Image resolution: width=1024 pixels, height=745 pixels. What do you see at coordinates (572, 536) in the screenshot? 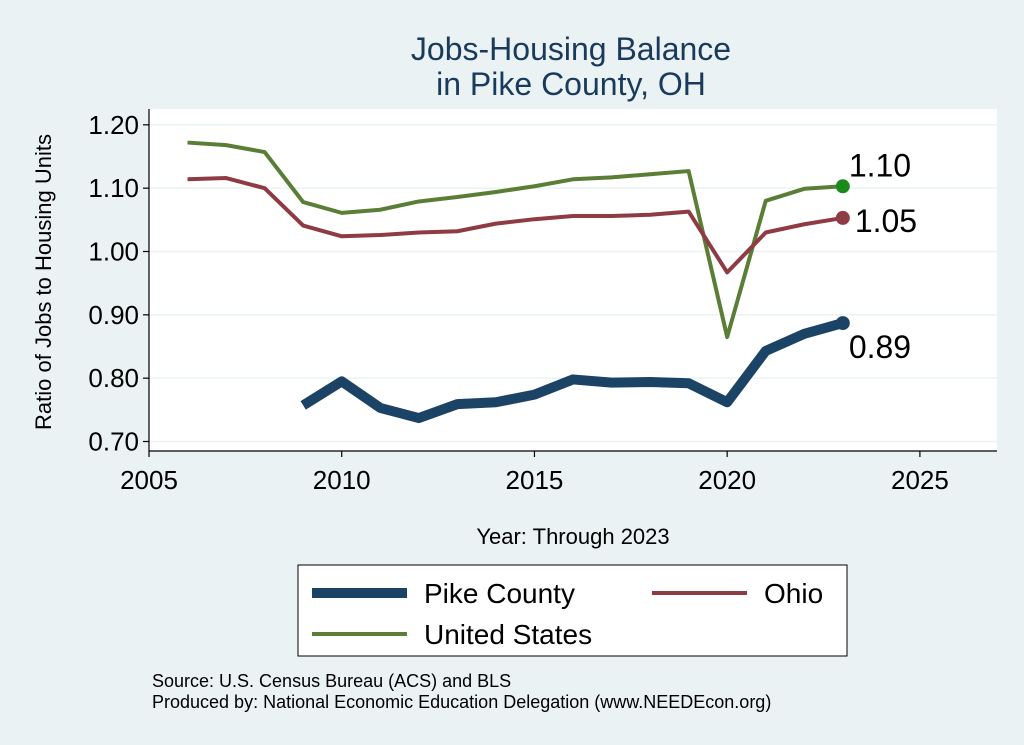
I see `x-axis-title: Year: Through 2023` at bounding box center [572, 536].